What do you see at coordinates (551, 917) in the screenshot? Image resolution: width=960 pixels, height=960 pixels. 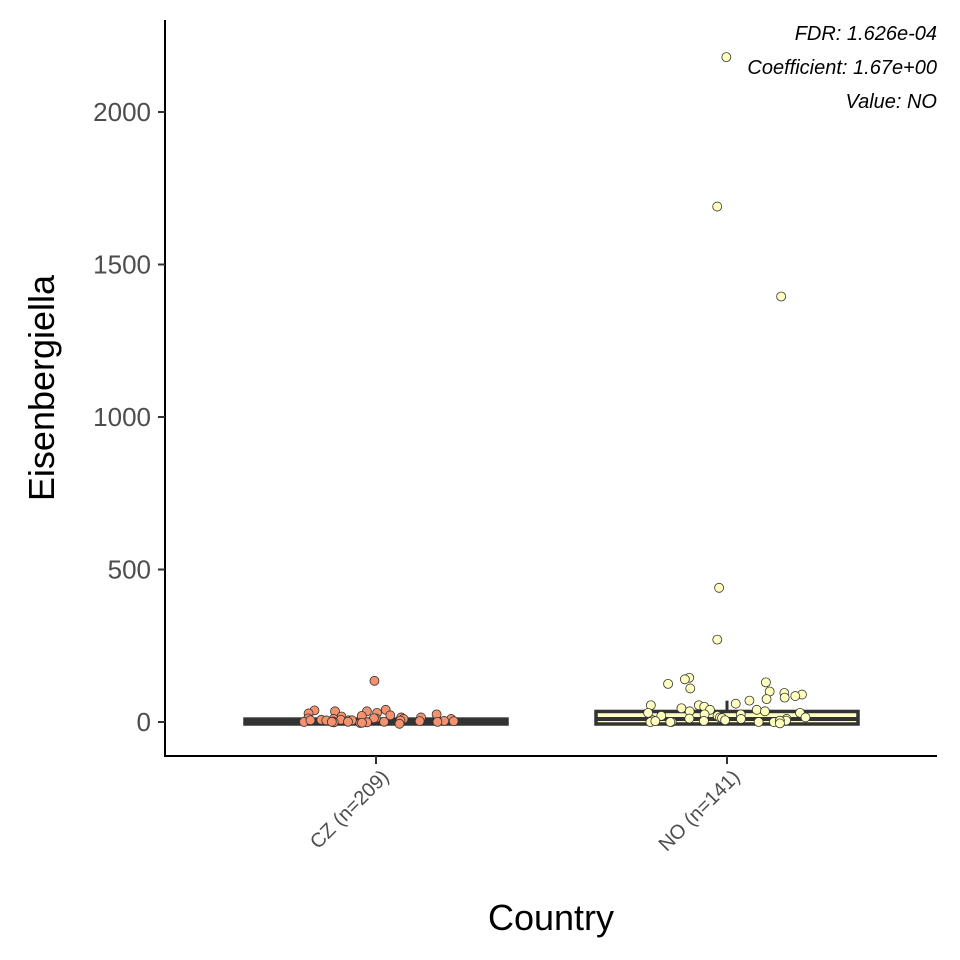 I see `x-axis-title: Country` at bounding box center [551, 917].